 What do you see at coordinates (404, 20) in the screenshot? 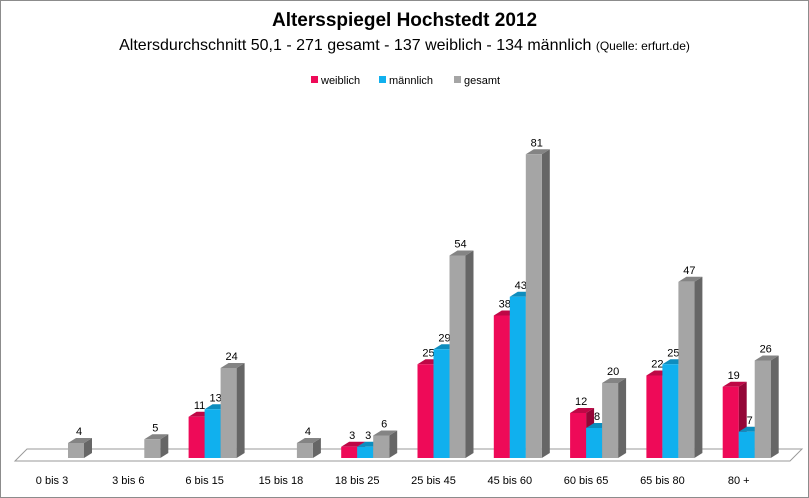
I see `chart-title: Altersspiegel Hochstedt 2012` at bounding box center [404, 20].